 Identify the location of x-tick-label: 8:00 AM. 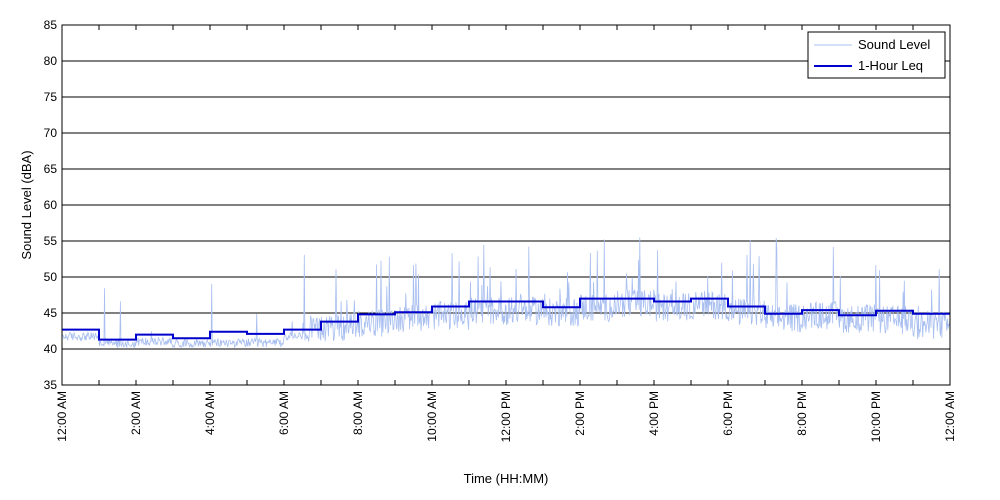
(358, 413).